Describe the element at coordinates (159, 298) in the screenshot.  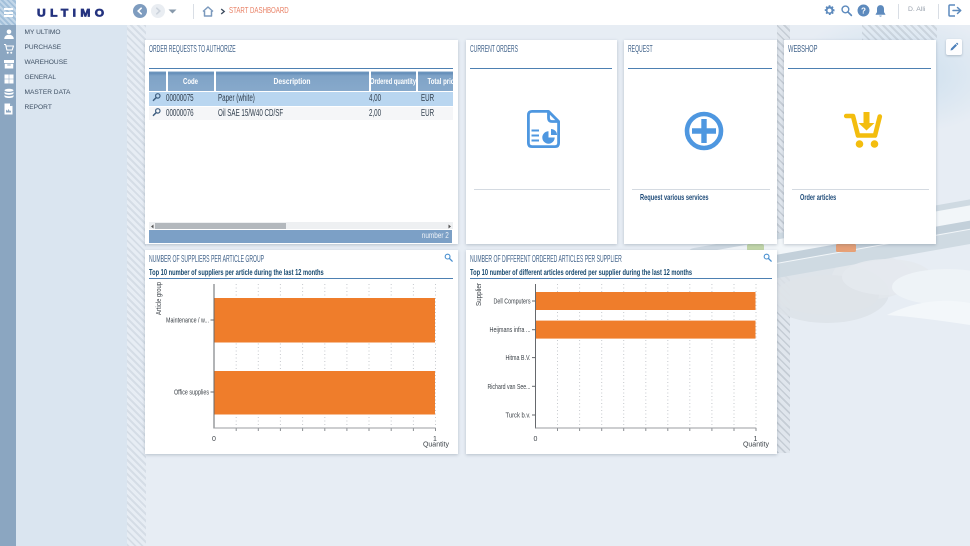
I see `svg-text: Article group` at that location.